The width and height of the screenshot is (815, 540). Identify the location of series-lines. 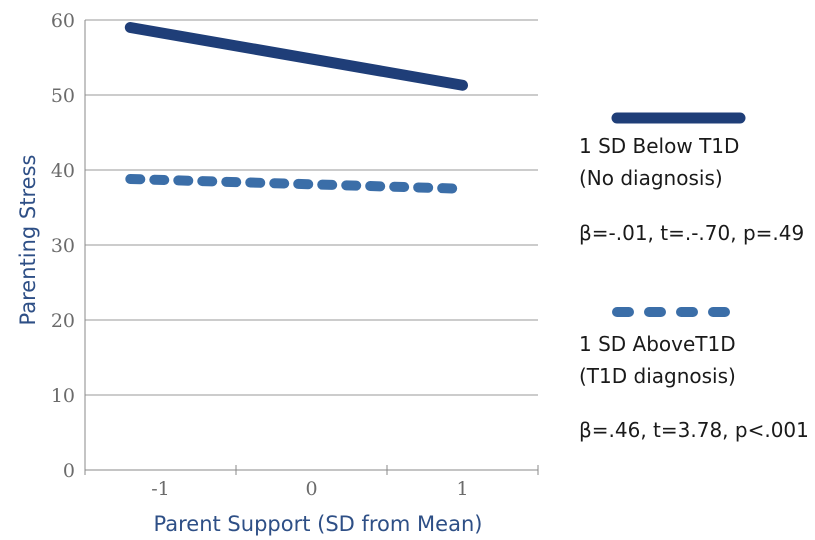
(296, 108).